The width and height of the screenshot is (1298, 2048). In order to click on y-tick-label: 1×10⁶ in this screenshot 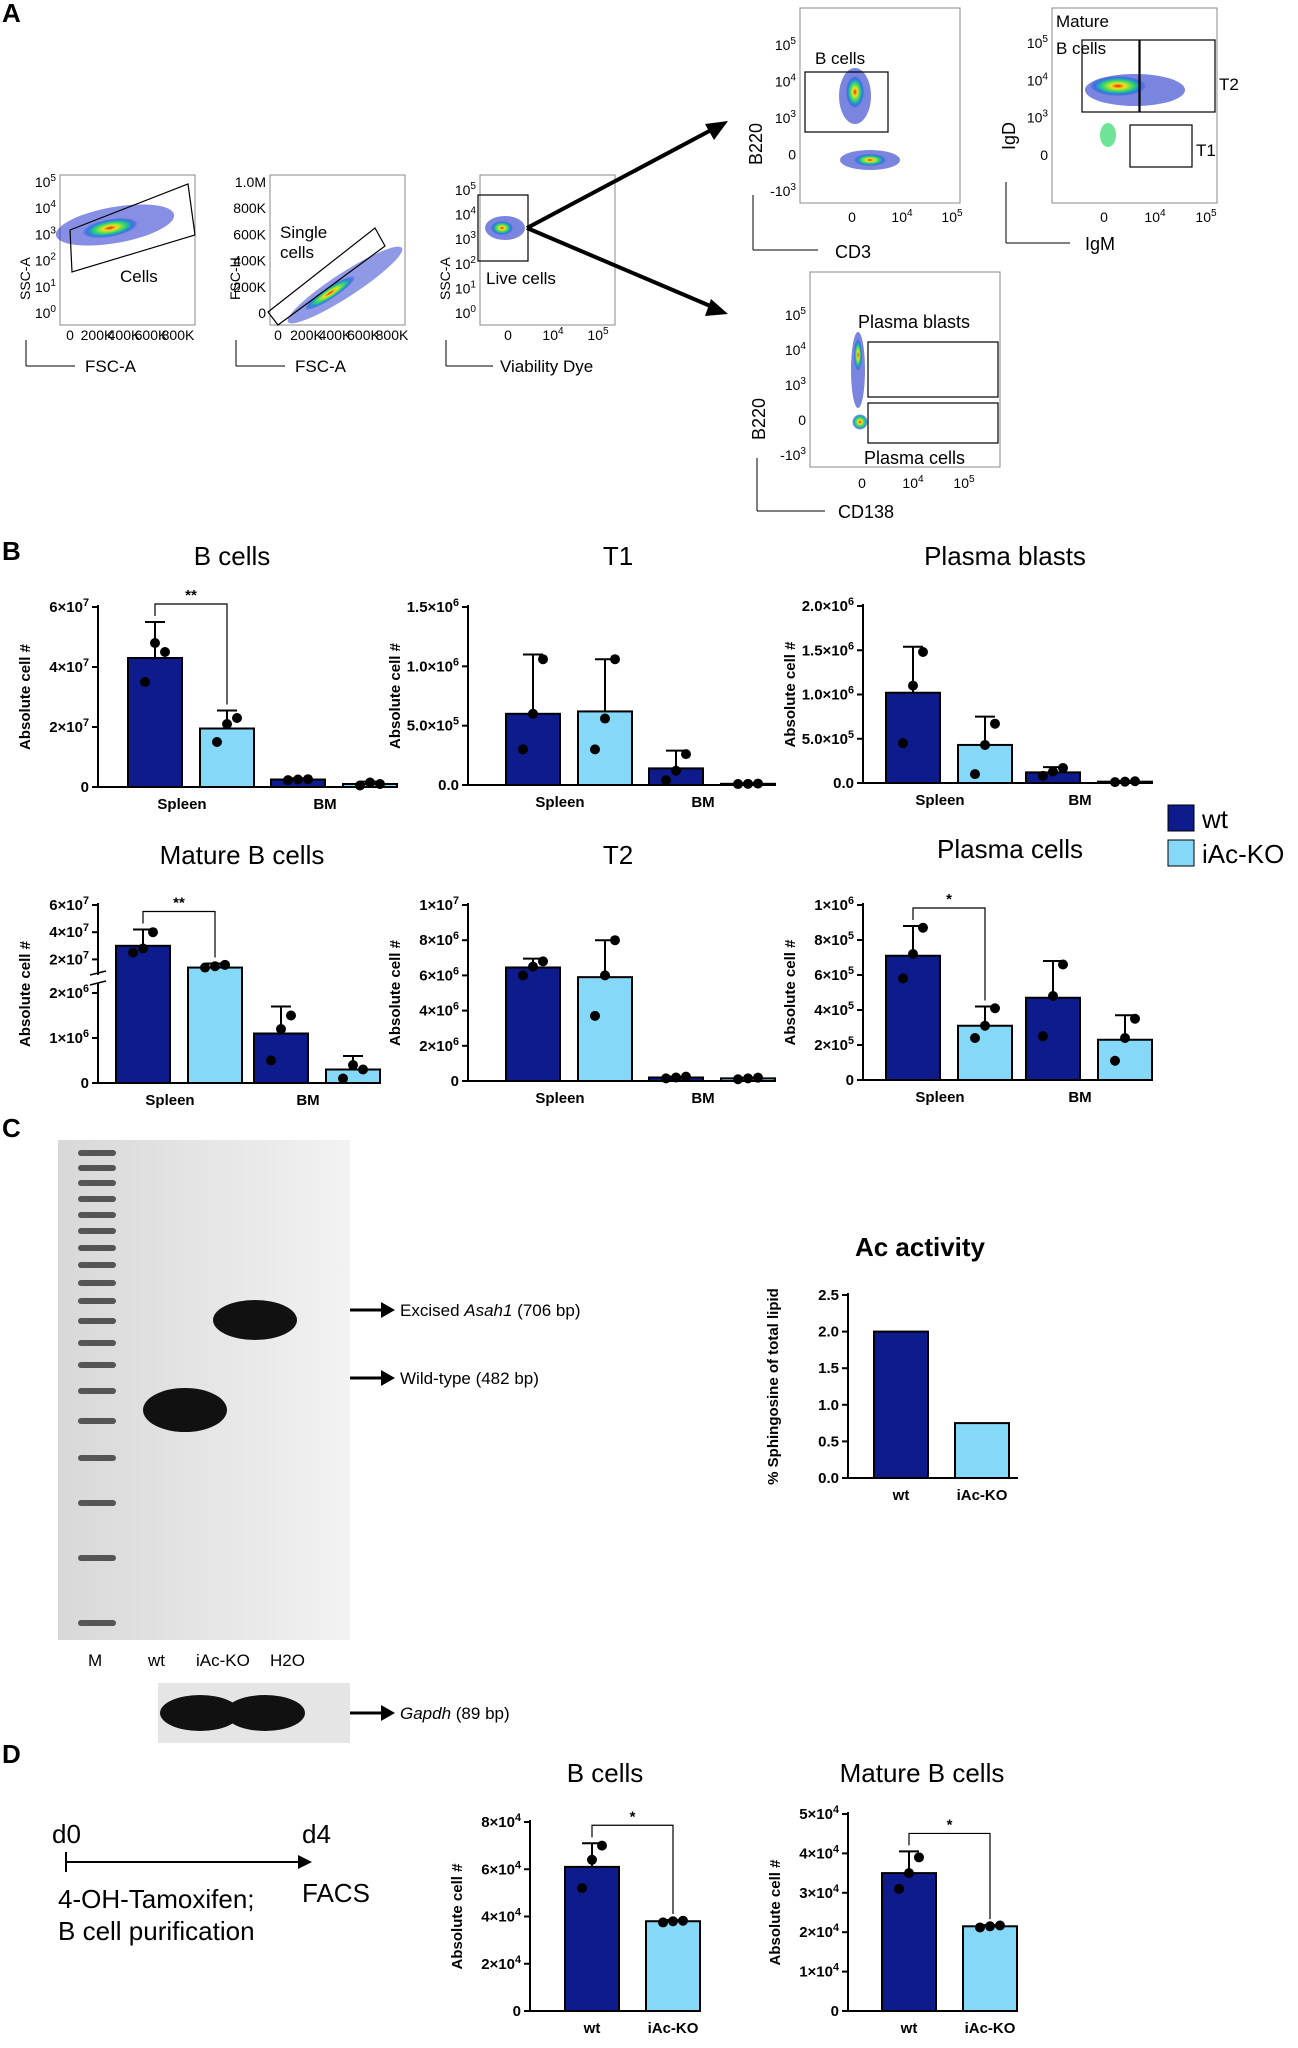, I will do `click(834, 904)`.